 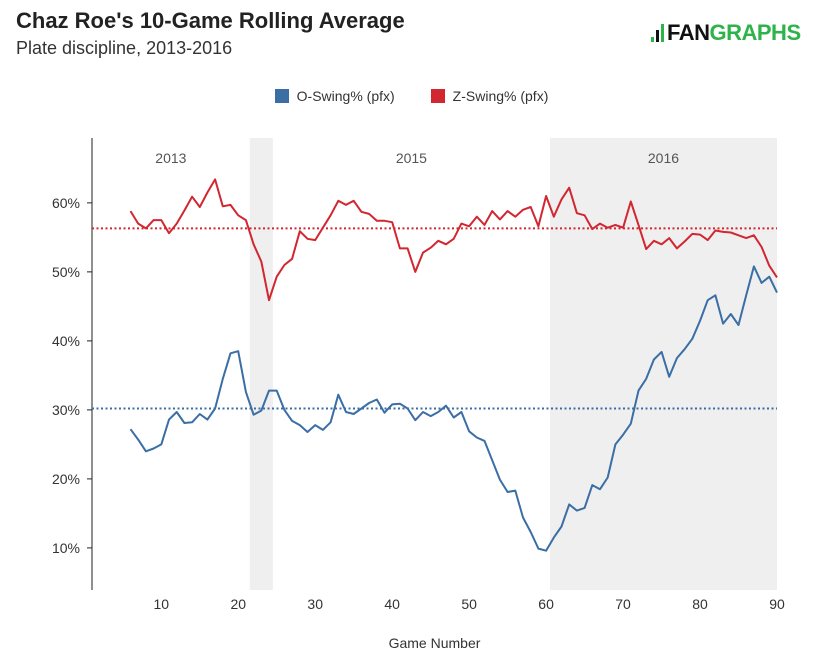 What do you see at coordinates (437, 96) in the screenshot?
I see `legend-swatch-red` at bounding box center [437, 96].